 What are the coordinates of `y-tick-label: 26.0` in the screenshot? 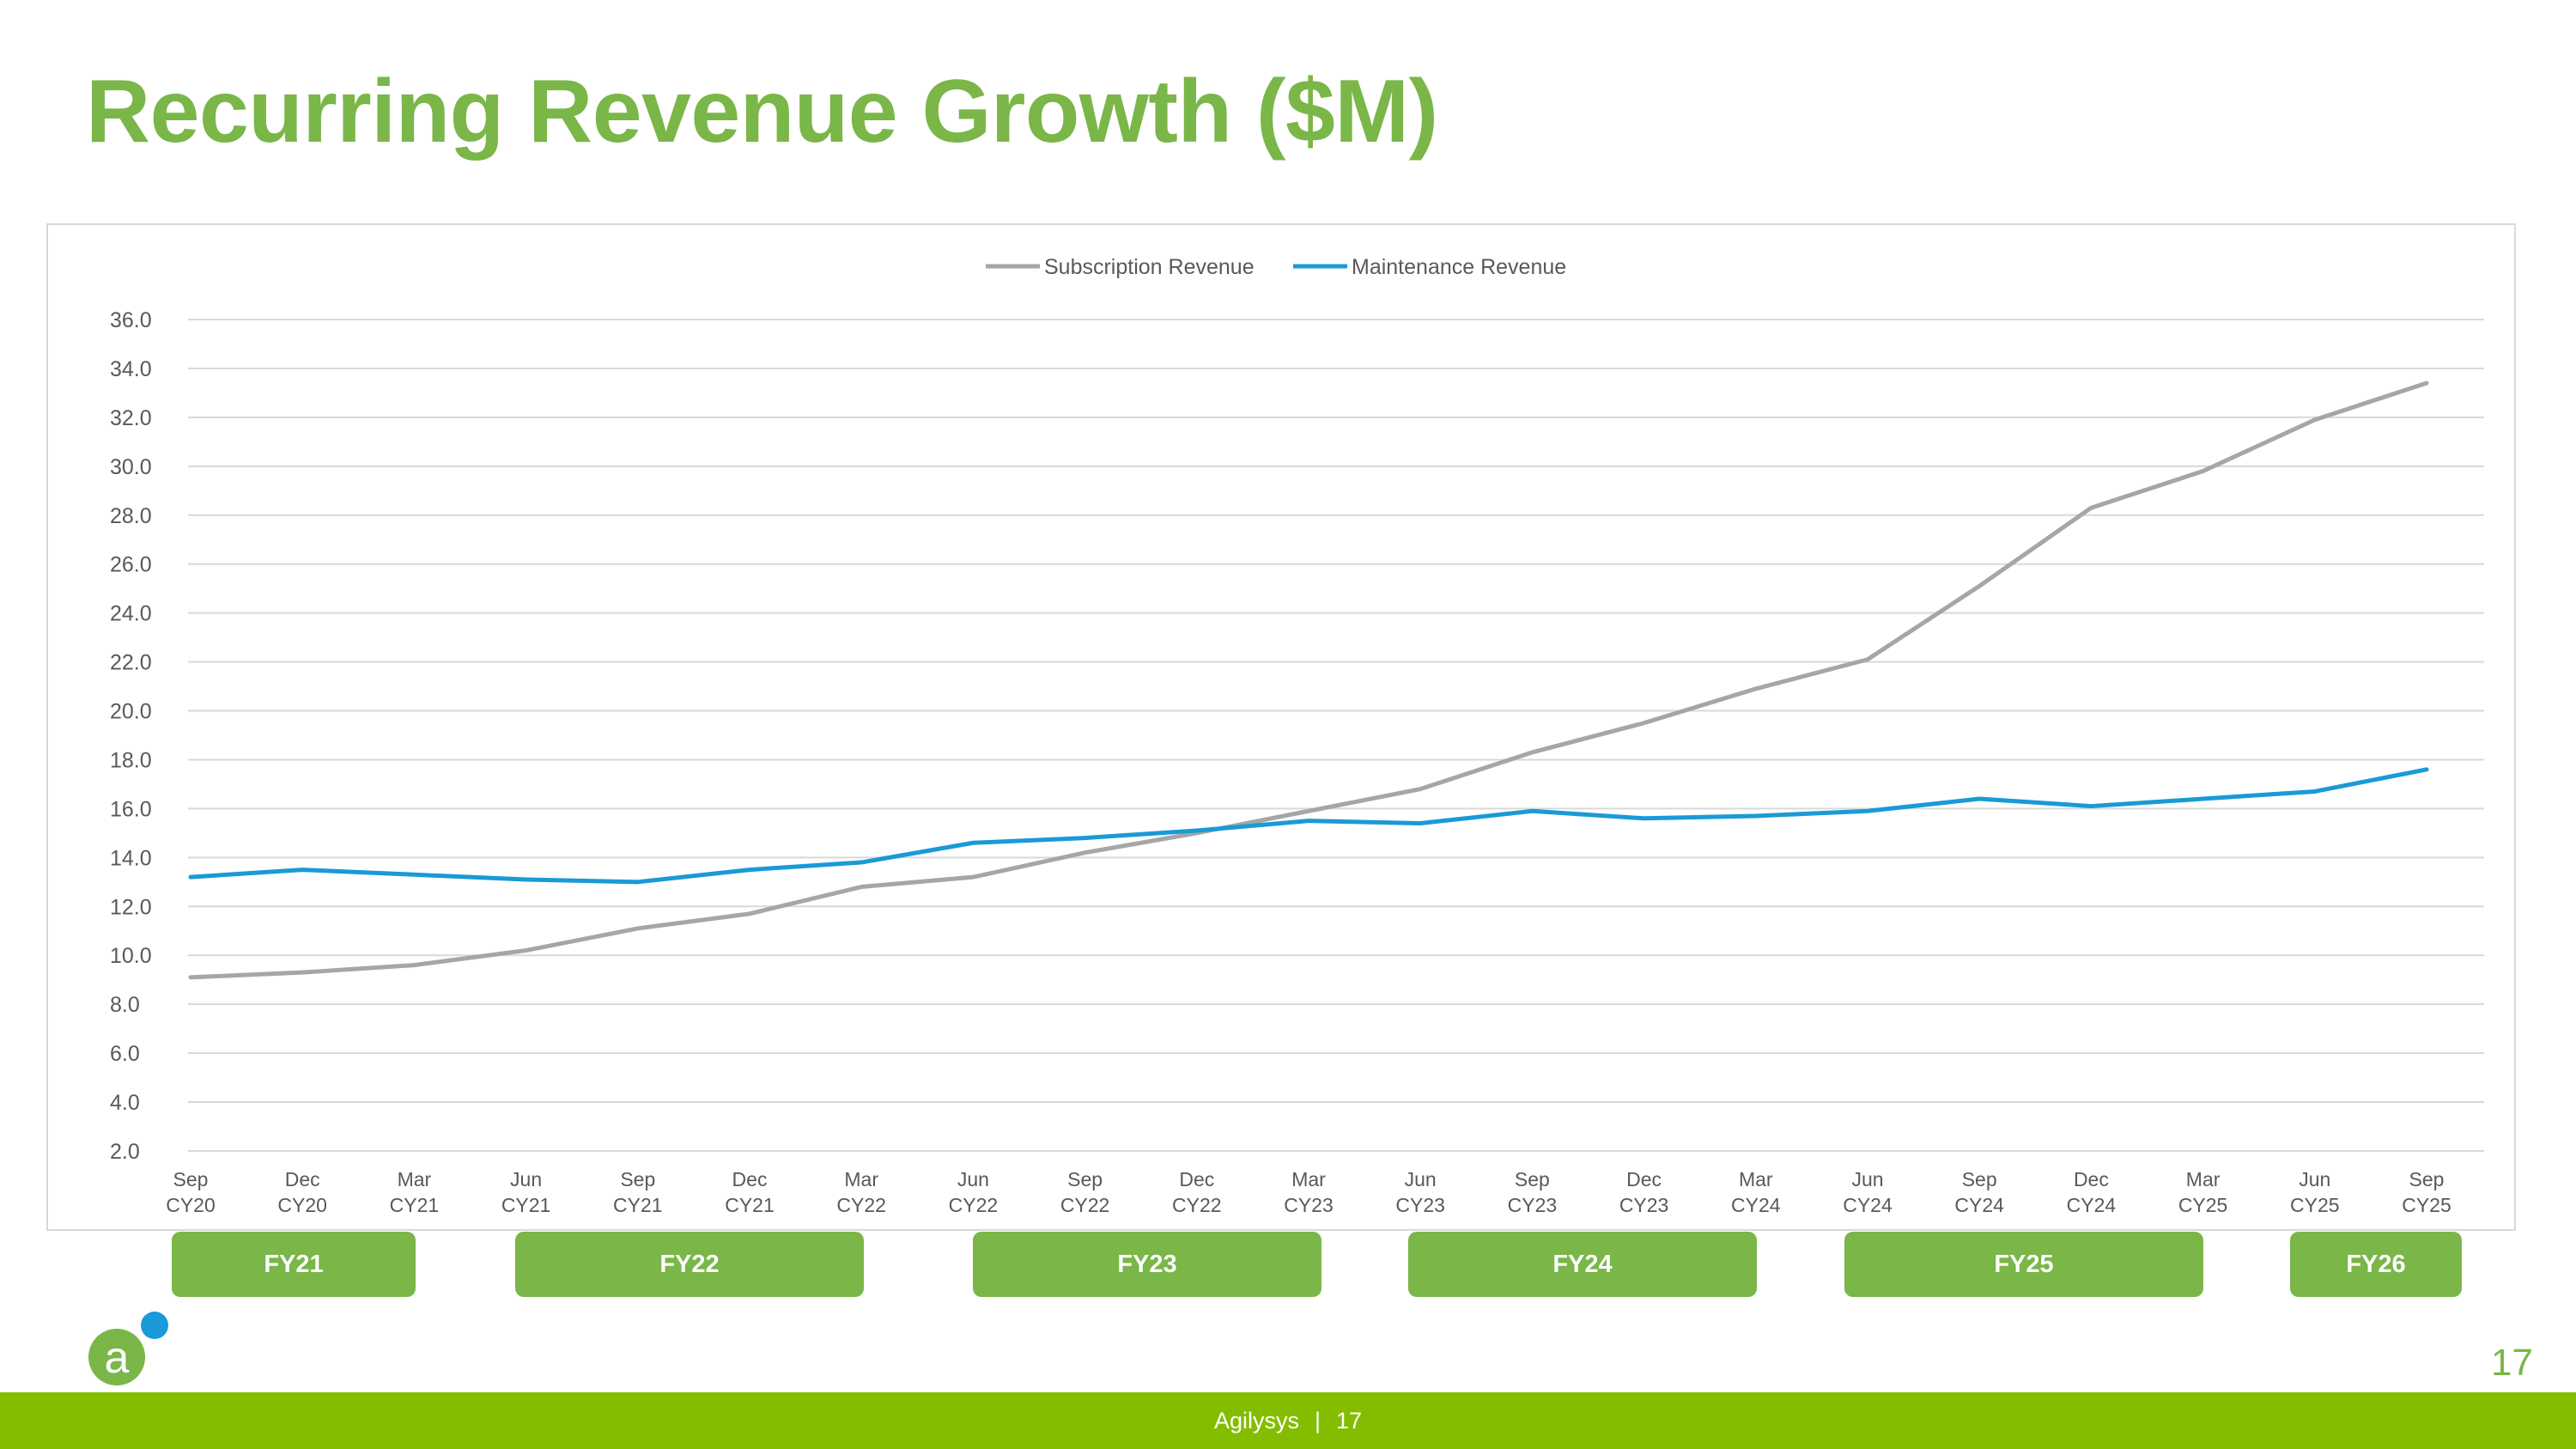 It's located at (131, 565).